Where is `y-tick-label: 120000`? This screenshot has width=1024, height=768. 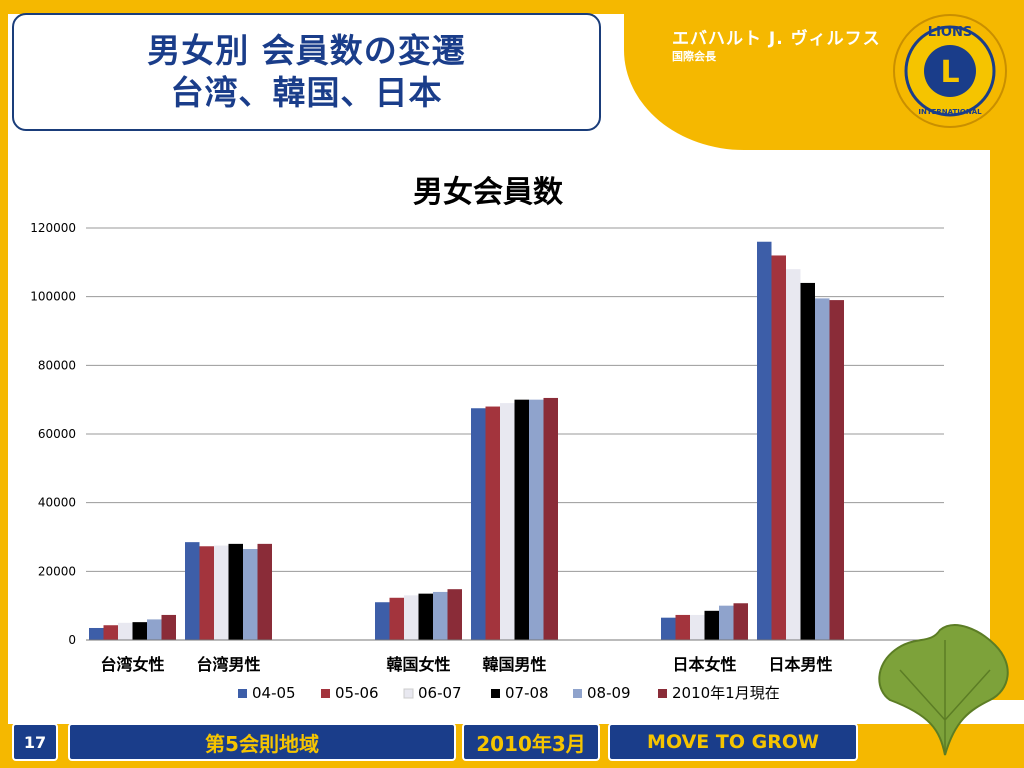 y-tick-label: 120000 is located at coordinates (53, 228).